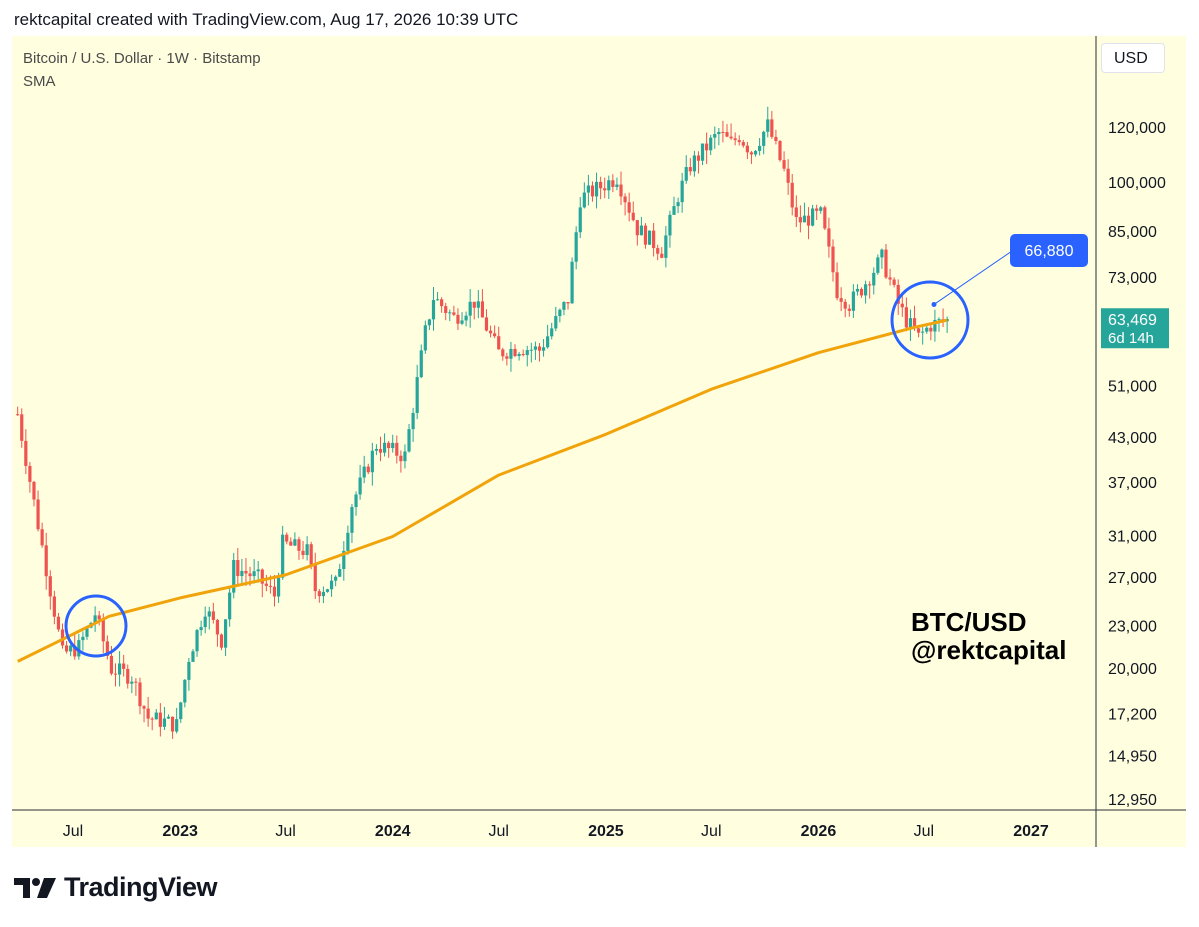  I want to click on y-tick-label: 31,000, so click(1132, 537).